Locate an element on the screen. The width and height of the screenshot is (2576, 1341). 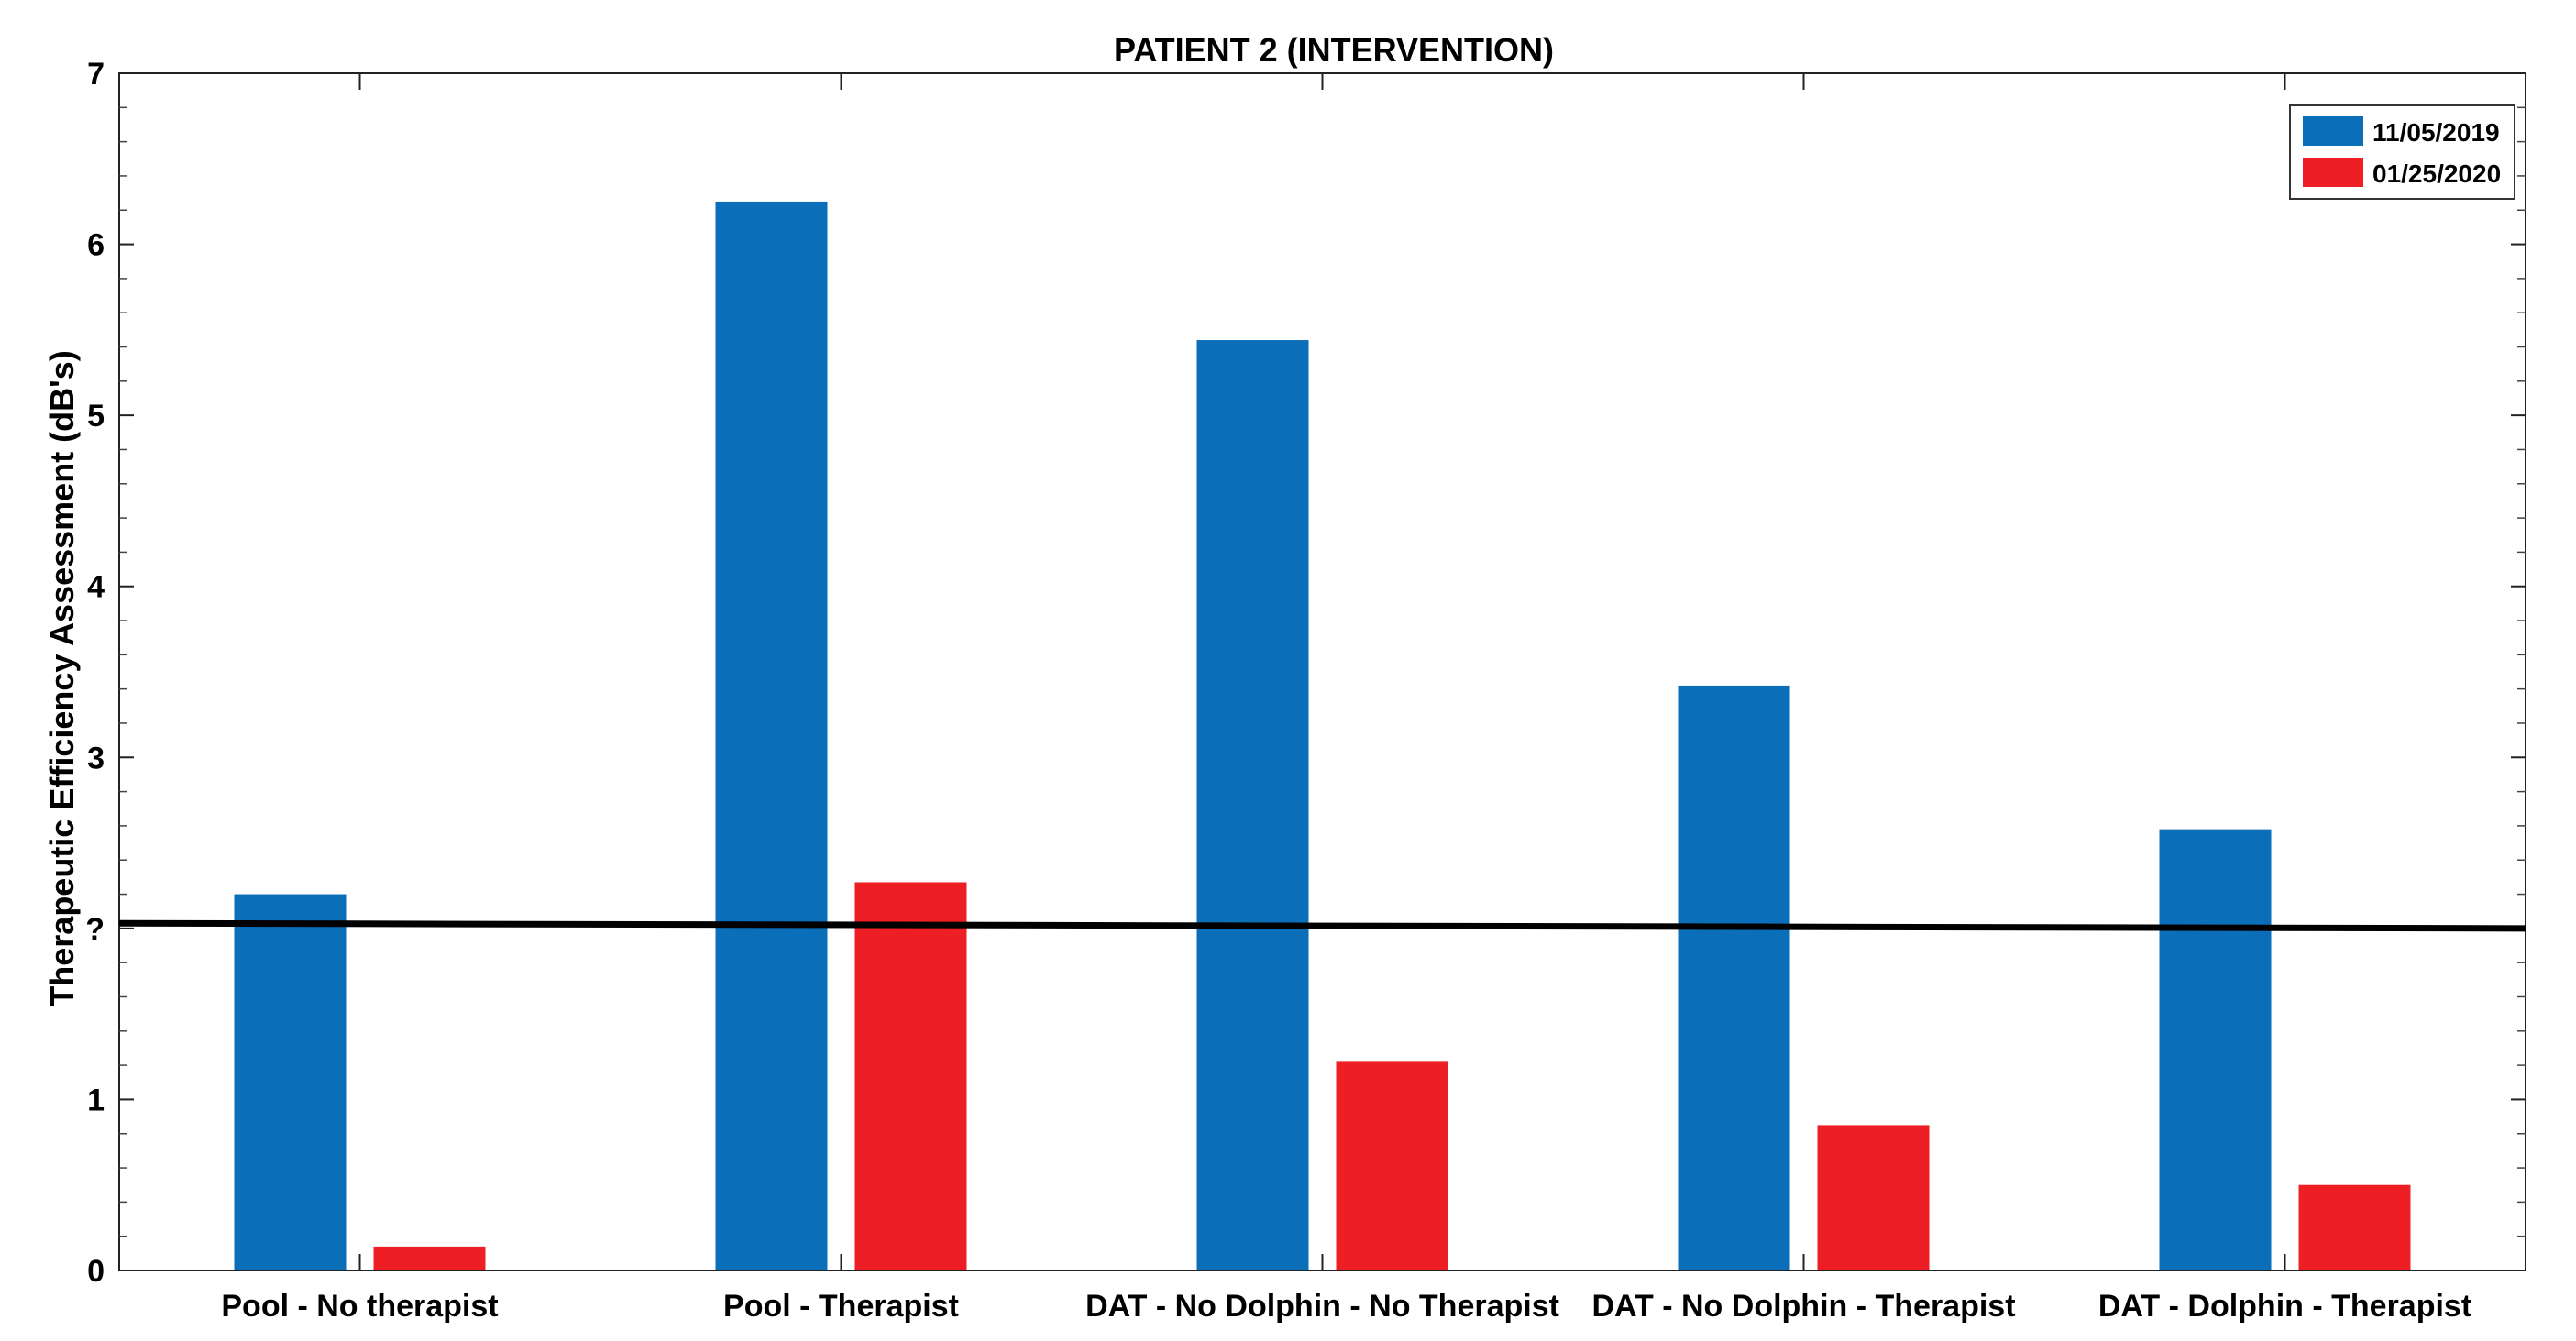
x-tick-label: Pool - Therapist is located at coordinates (841, 1306).